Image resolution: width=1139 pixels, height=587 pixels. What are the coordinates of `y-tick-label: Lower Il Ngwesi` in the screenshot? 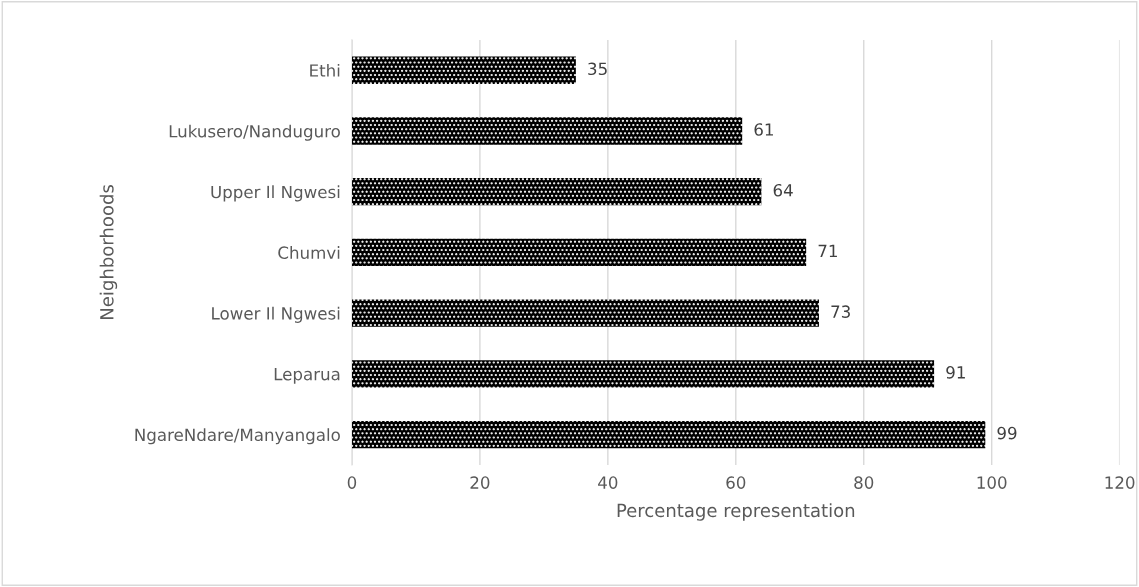 It's located at (276, 314).